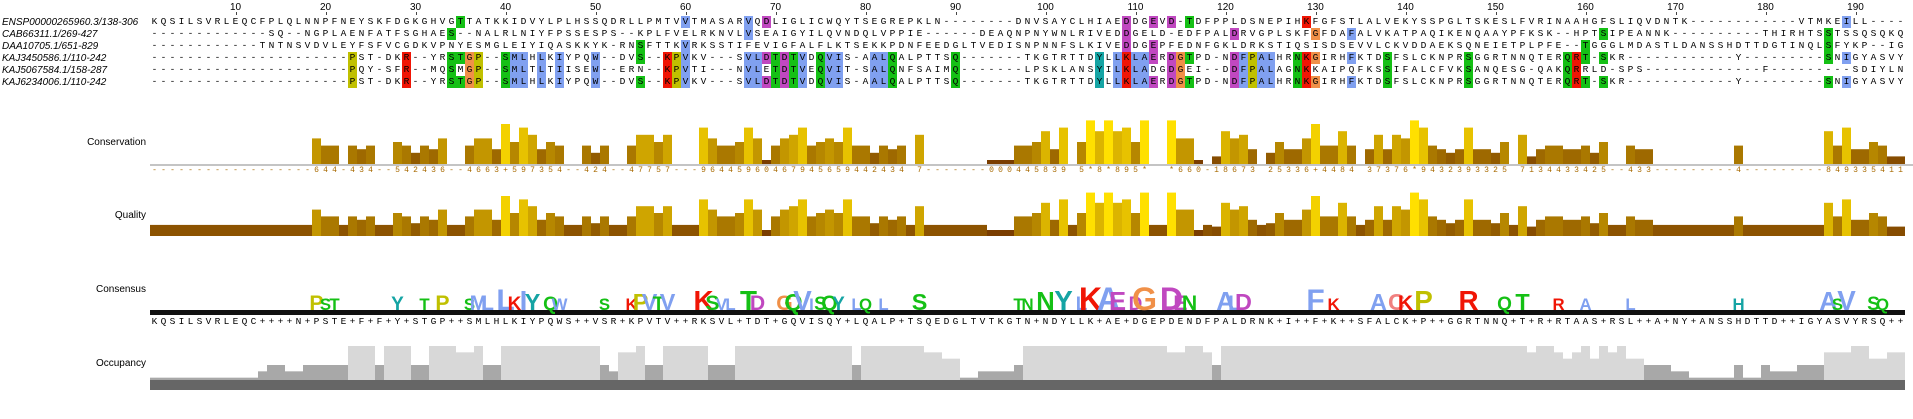 The image size is (1913, 419). Describe the element at coordinates (50, 34) in the screenshot. I see `sequence-name: CAB66311.1/269-427` at that location.